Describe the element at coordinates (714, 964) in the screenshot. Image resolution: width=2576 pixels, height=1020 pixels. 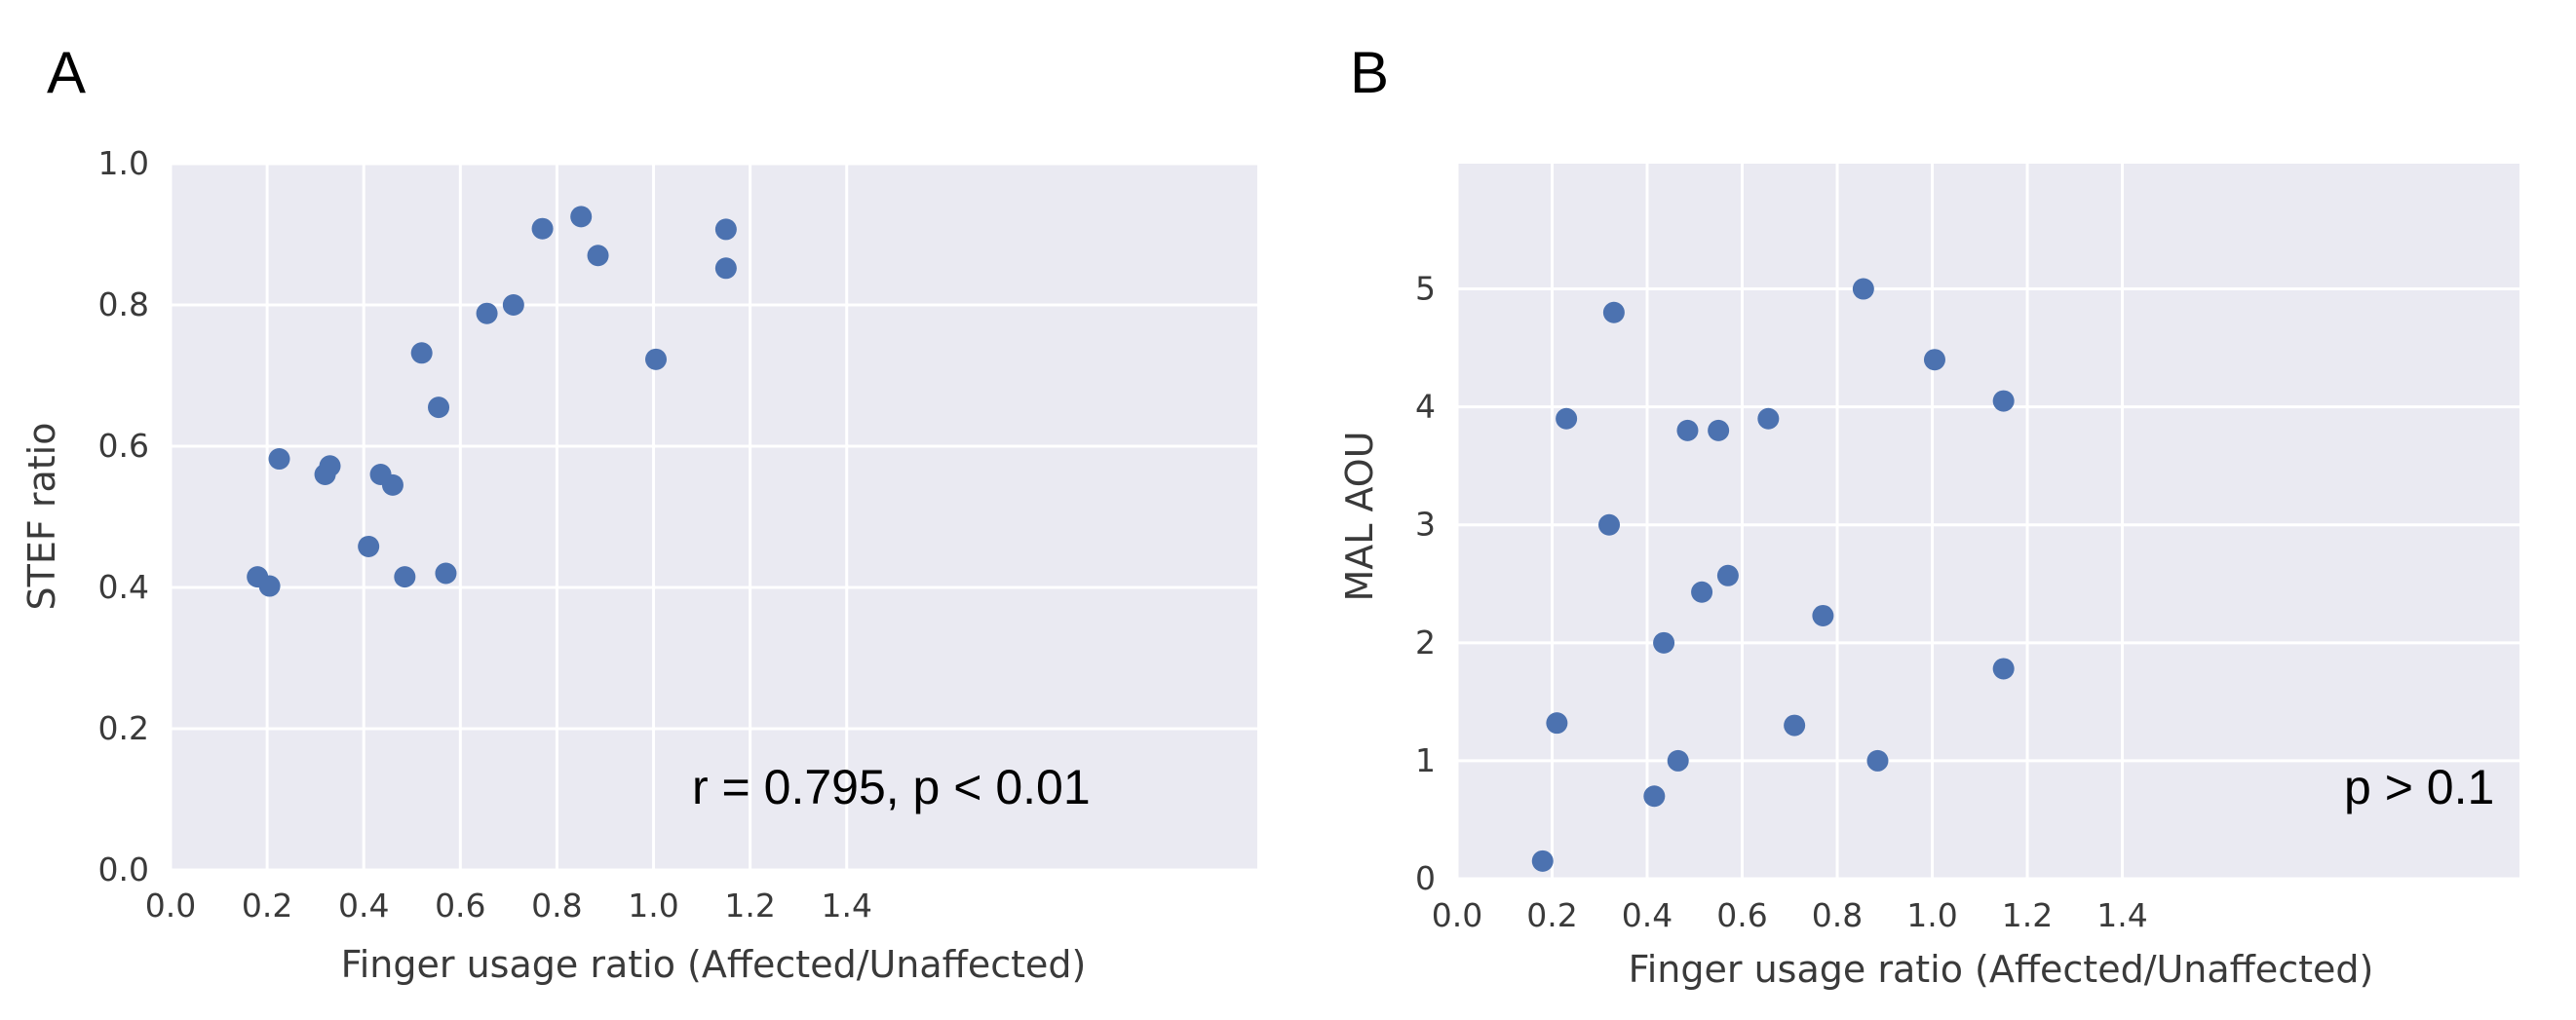
I see `panel-a-x-axis-label: Finger usage ratio (Affected/Unaffected)` at that location.